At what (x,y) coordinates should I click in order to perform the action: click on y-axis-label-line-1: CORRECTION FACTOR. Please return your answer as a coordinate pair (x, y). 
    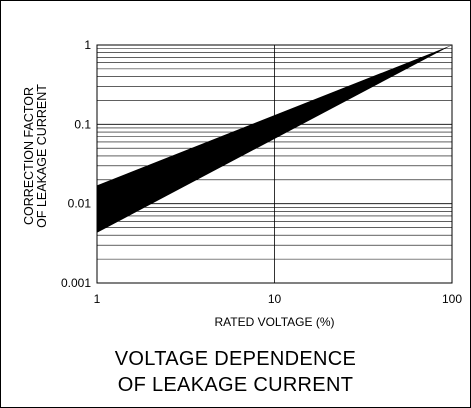
    Looking at the image, I should click on (29, 156).